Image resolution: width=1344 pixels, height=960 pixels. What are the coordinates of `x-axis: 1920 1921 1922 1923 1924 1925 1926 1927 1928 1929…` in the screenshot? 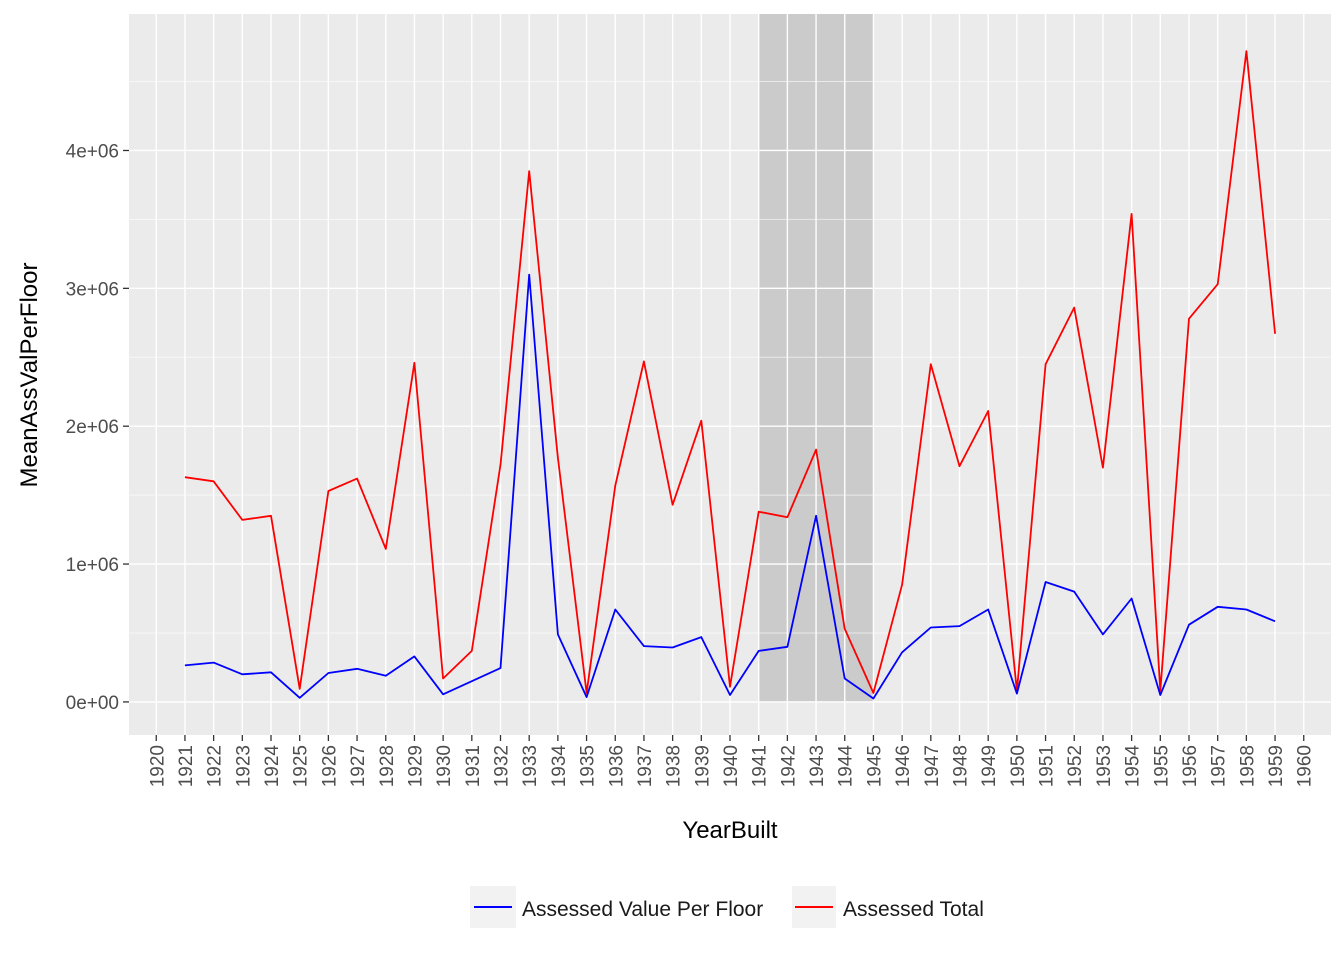 It's located at (731, 761).